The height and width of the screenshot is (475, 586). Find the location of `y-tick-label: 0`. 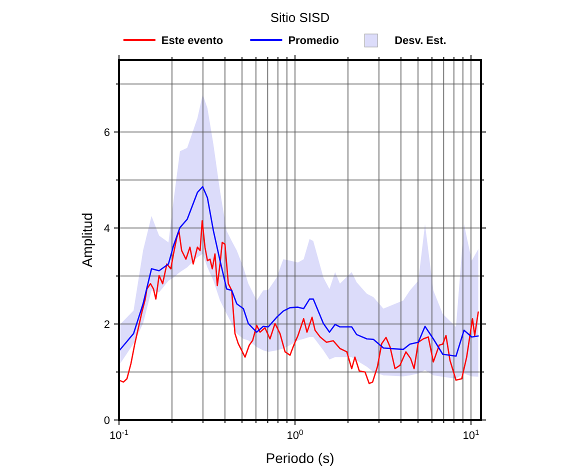

y-tick-label: 0 is located at coordinates (107, 421).